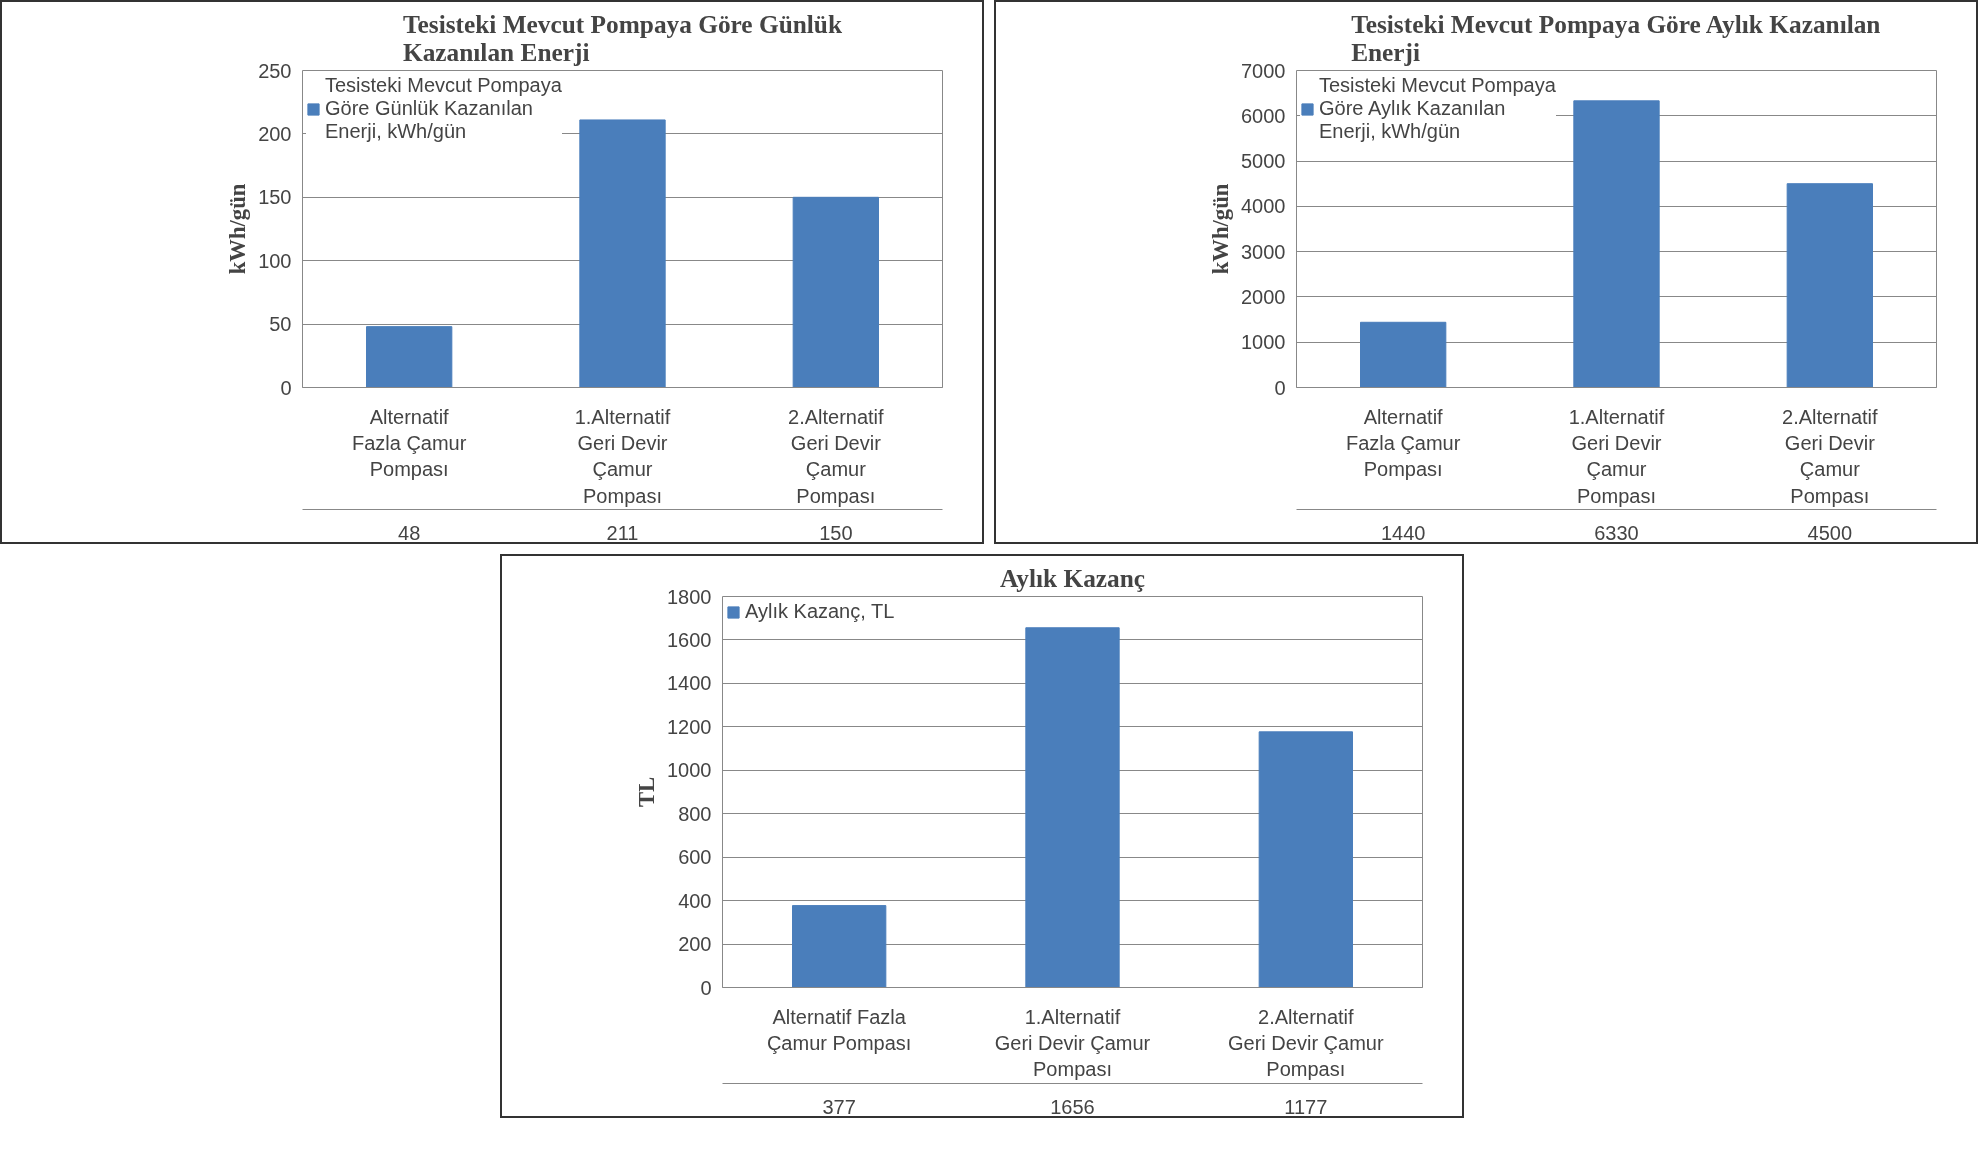  Describe the element at coordinates (1437, 108) in the screenshot. I see `legend-label: Tesisteki Mevcut Pompaya Göre Aylık Kazanılan Enerji, kWh/gün` at that location.